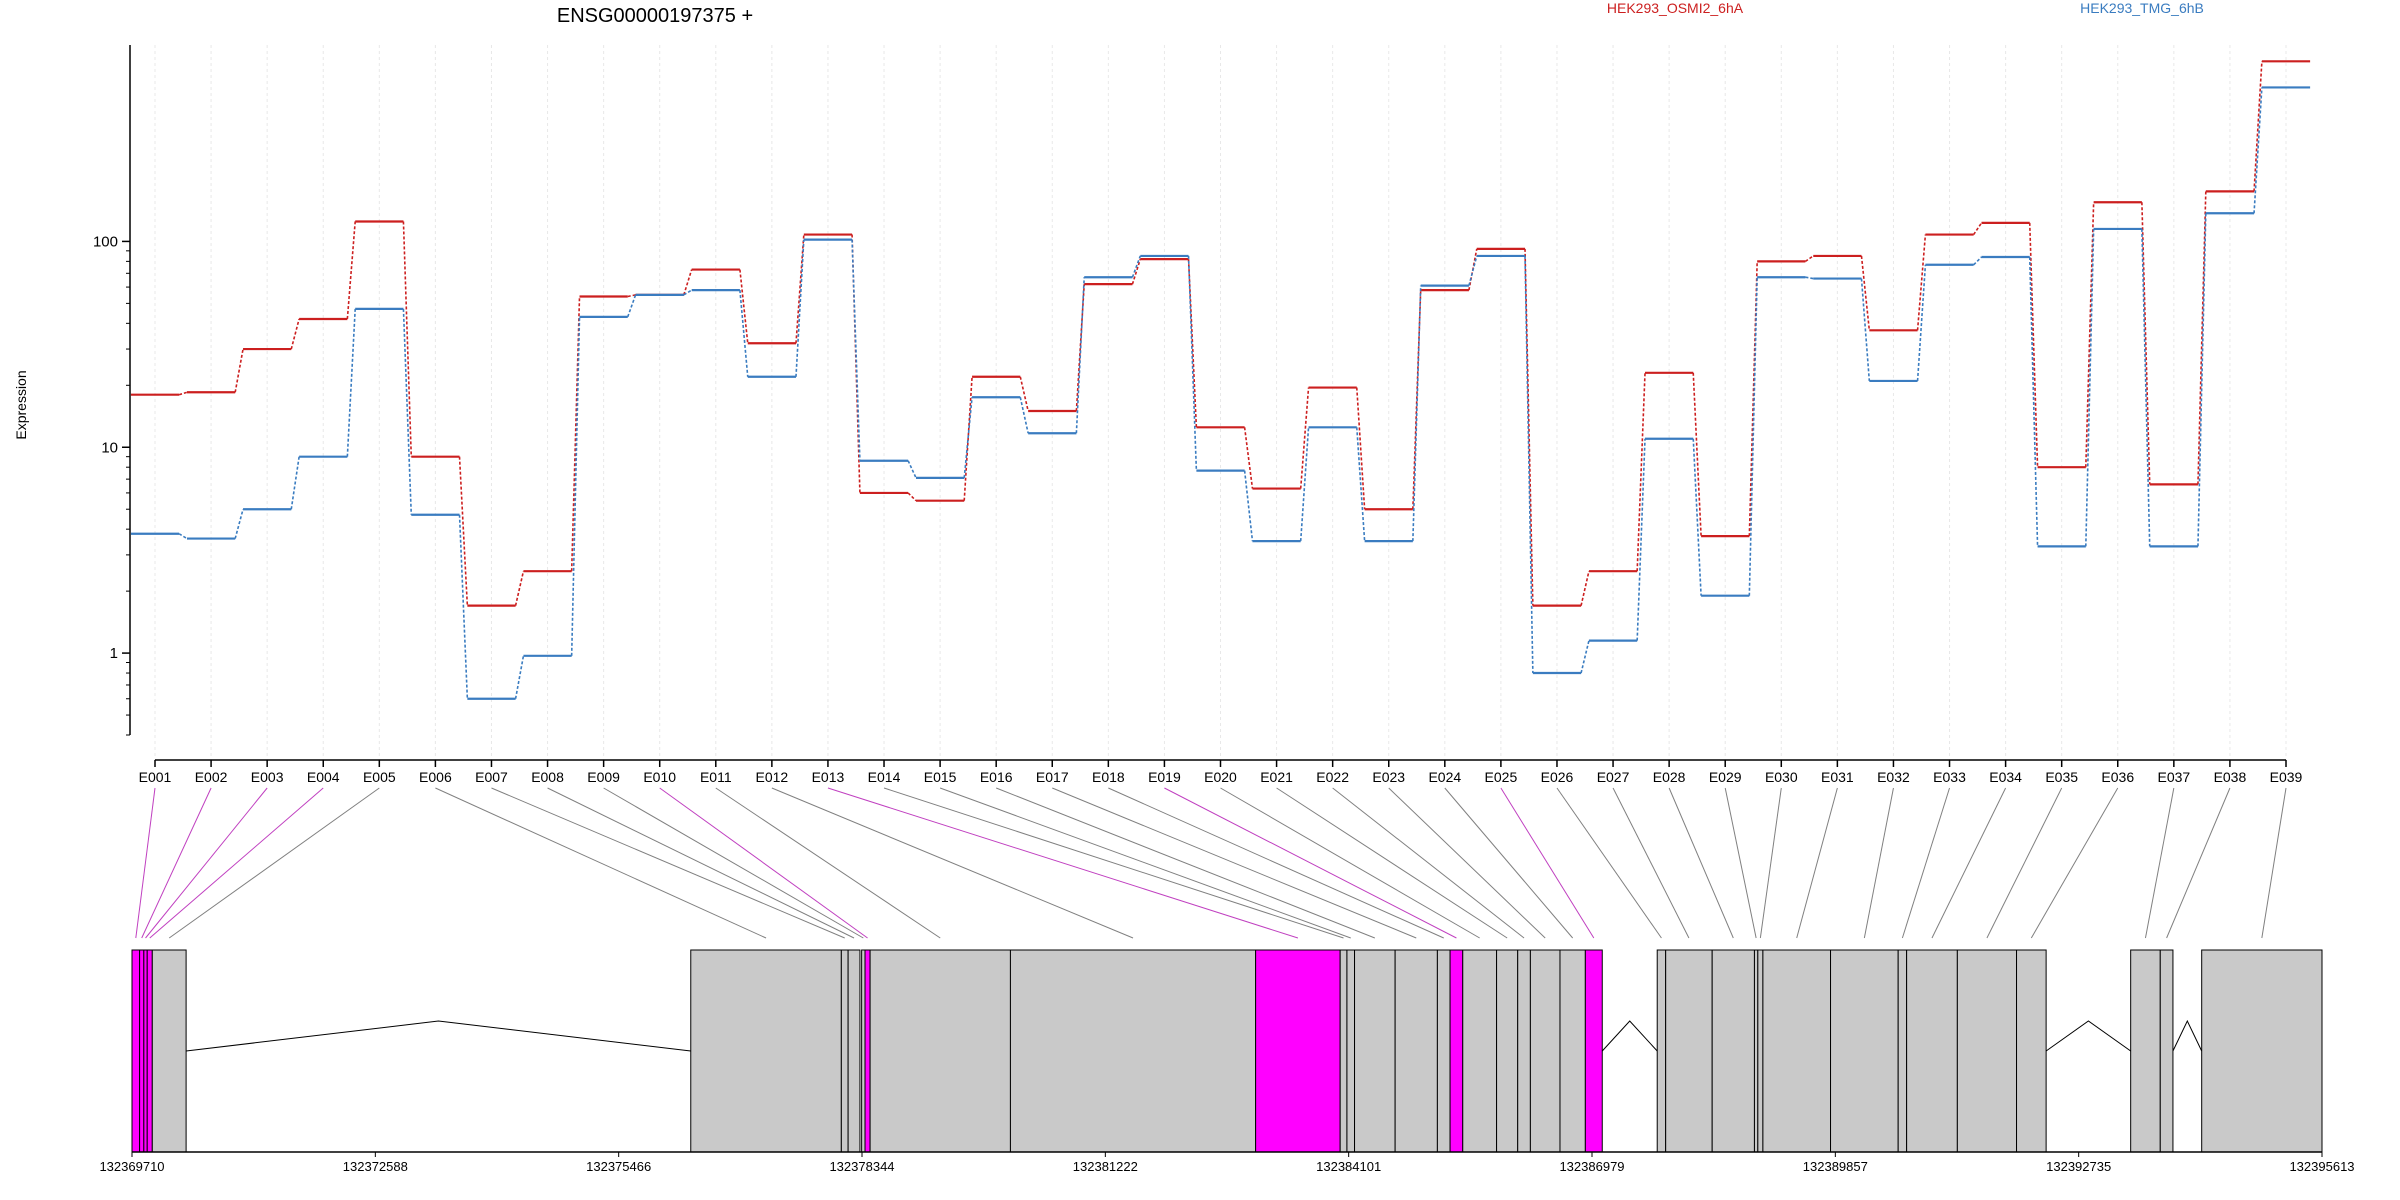  What do you see at coordinates (2061, 777) in the screenshot?
I see `x-tick-label-E035: E035` at bounding box center [2061, 777].